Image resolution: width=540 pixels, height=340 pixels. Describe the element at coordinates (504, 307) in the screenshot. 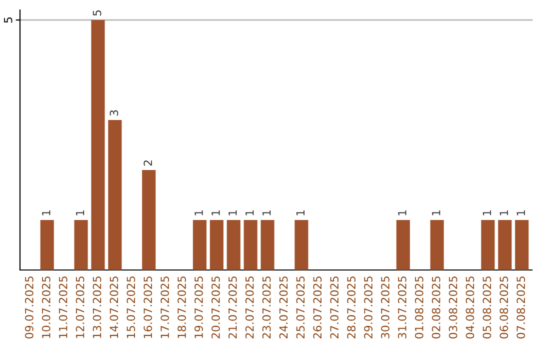

I see `x-tick-label: 06.08.2025` at that location.